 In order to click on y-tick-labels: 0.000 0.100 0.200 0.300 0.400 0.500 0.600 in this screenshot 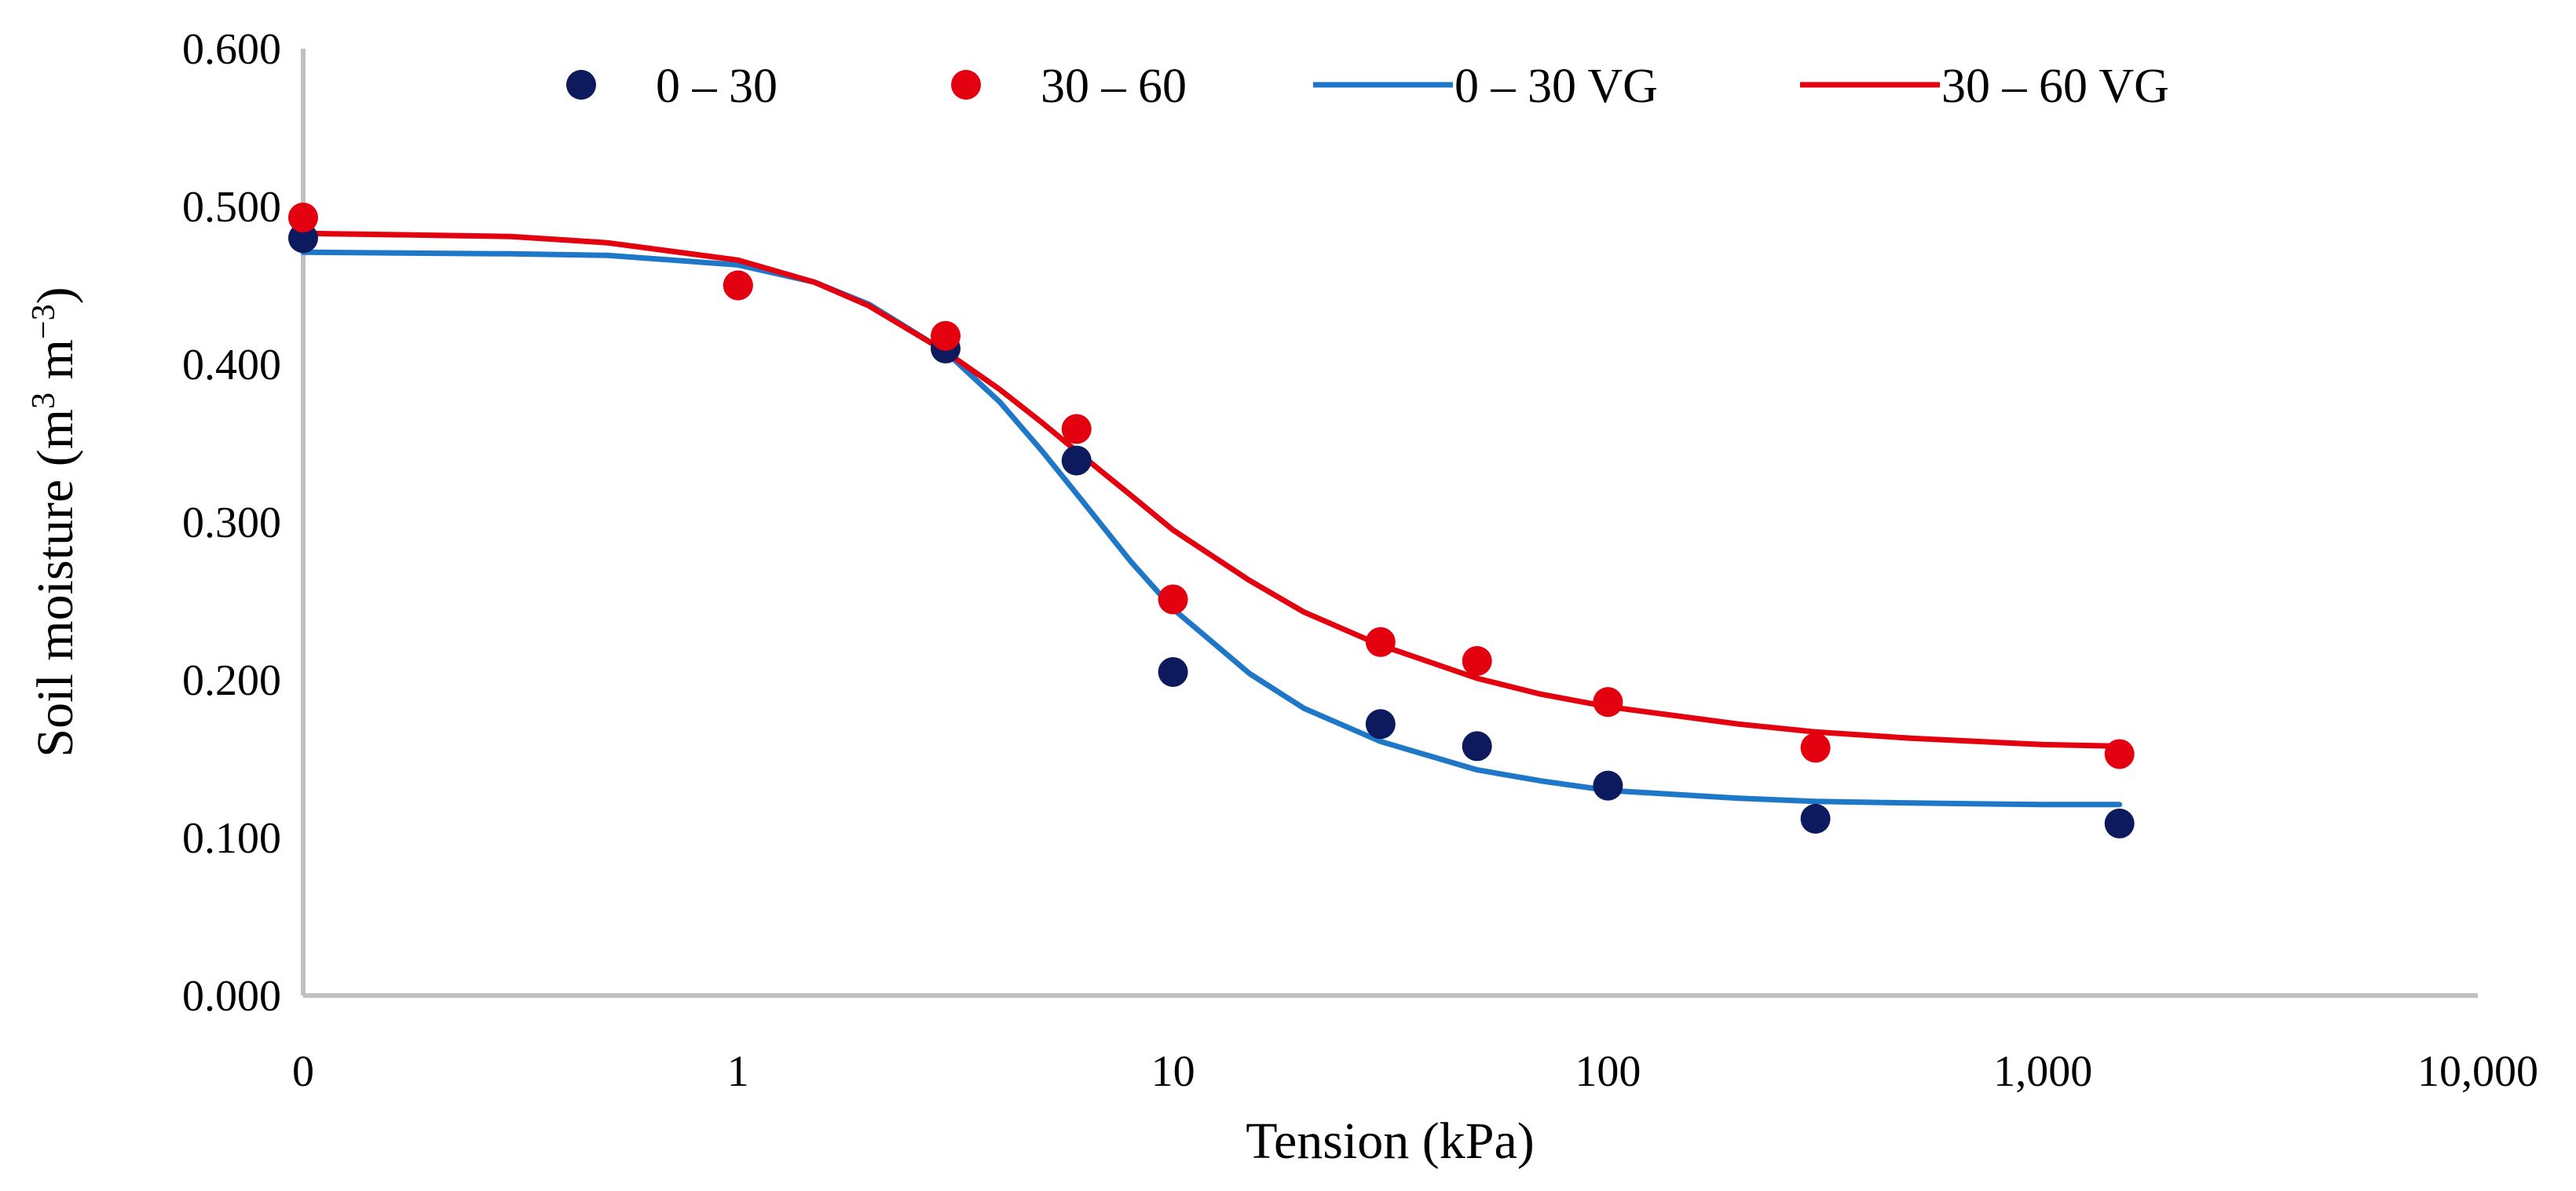, I will do `click(231, 523)`.